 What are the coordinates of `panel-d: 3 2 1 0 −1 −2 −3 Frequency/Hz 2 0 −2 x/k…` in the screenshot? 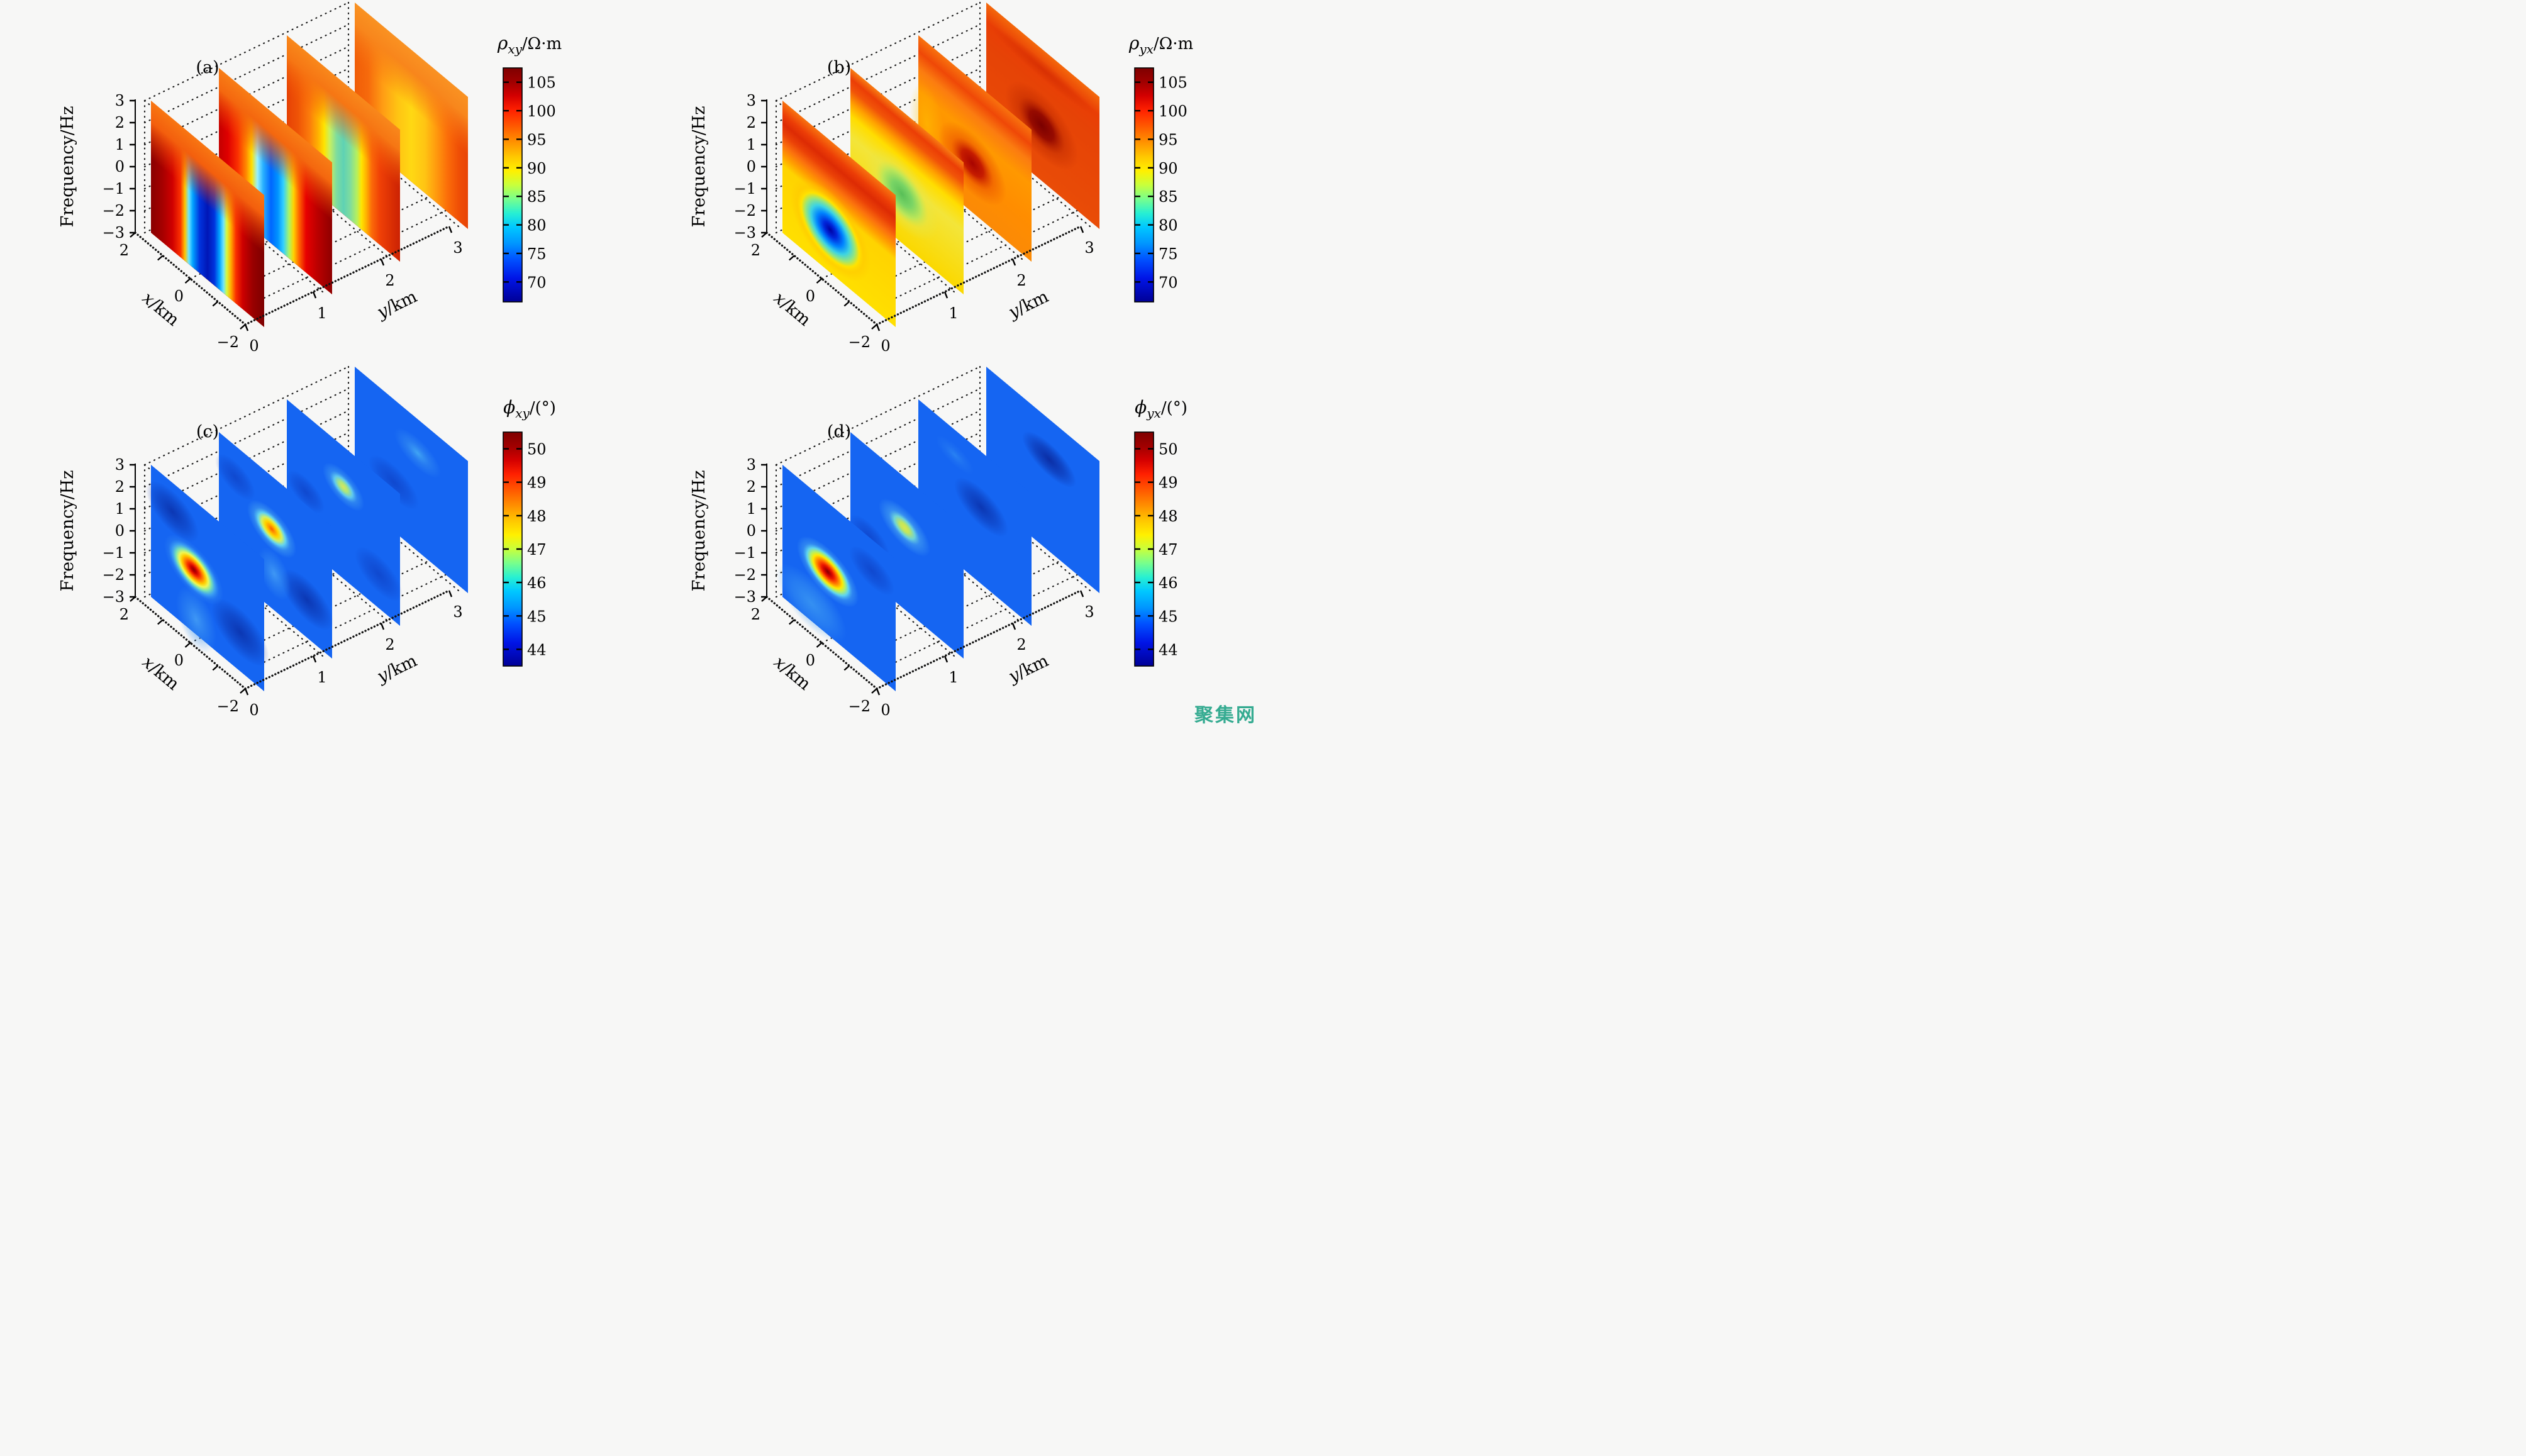 It's located at (947, 546).